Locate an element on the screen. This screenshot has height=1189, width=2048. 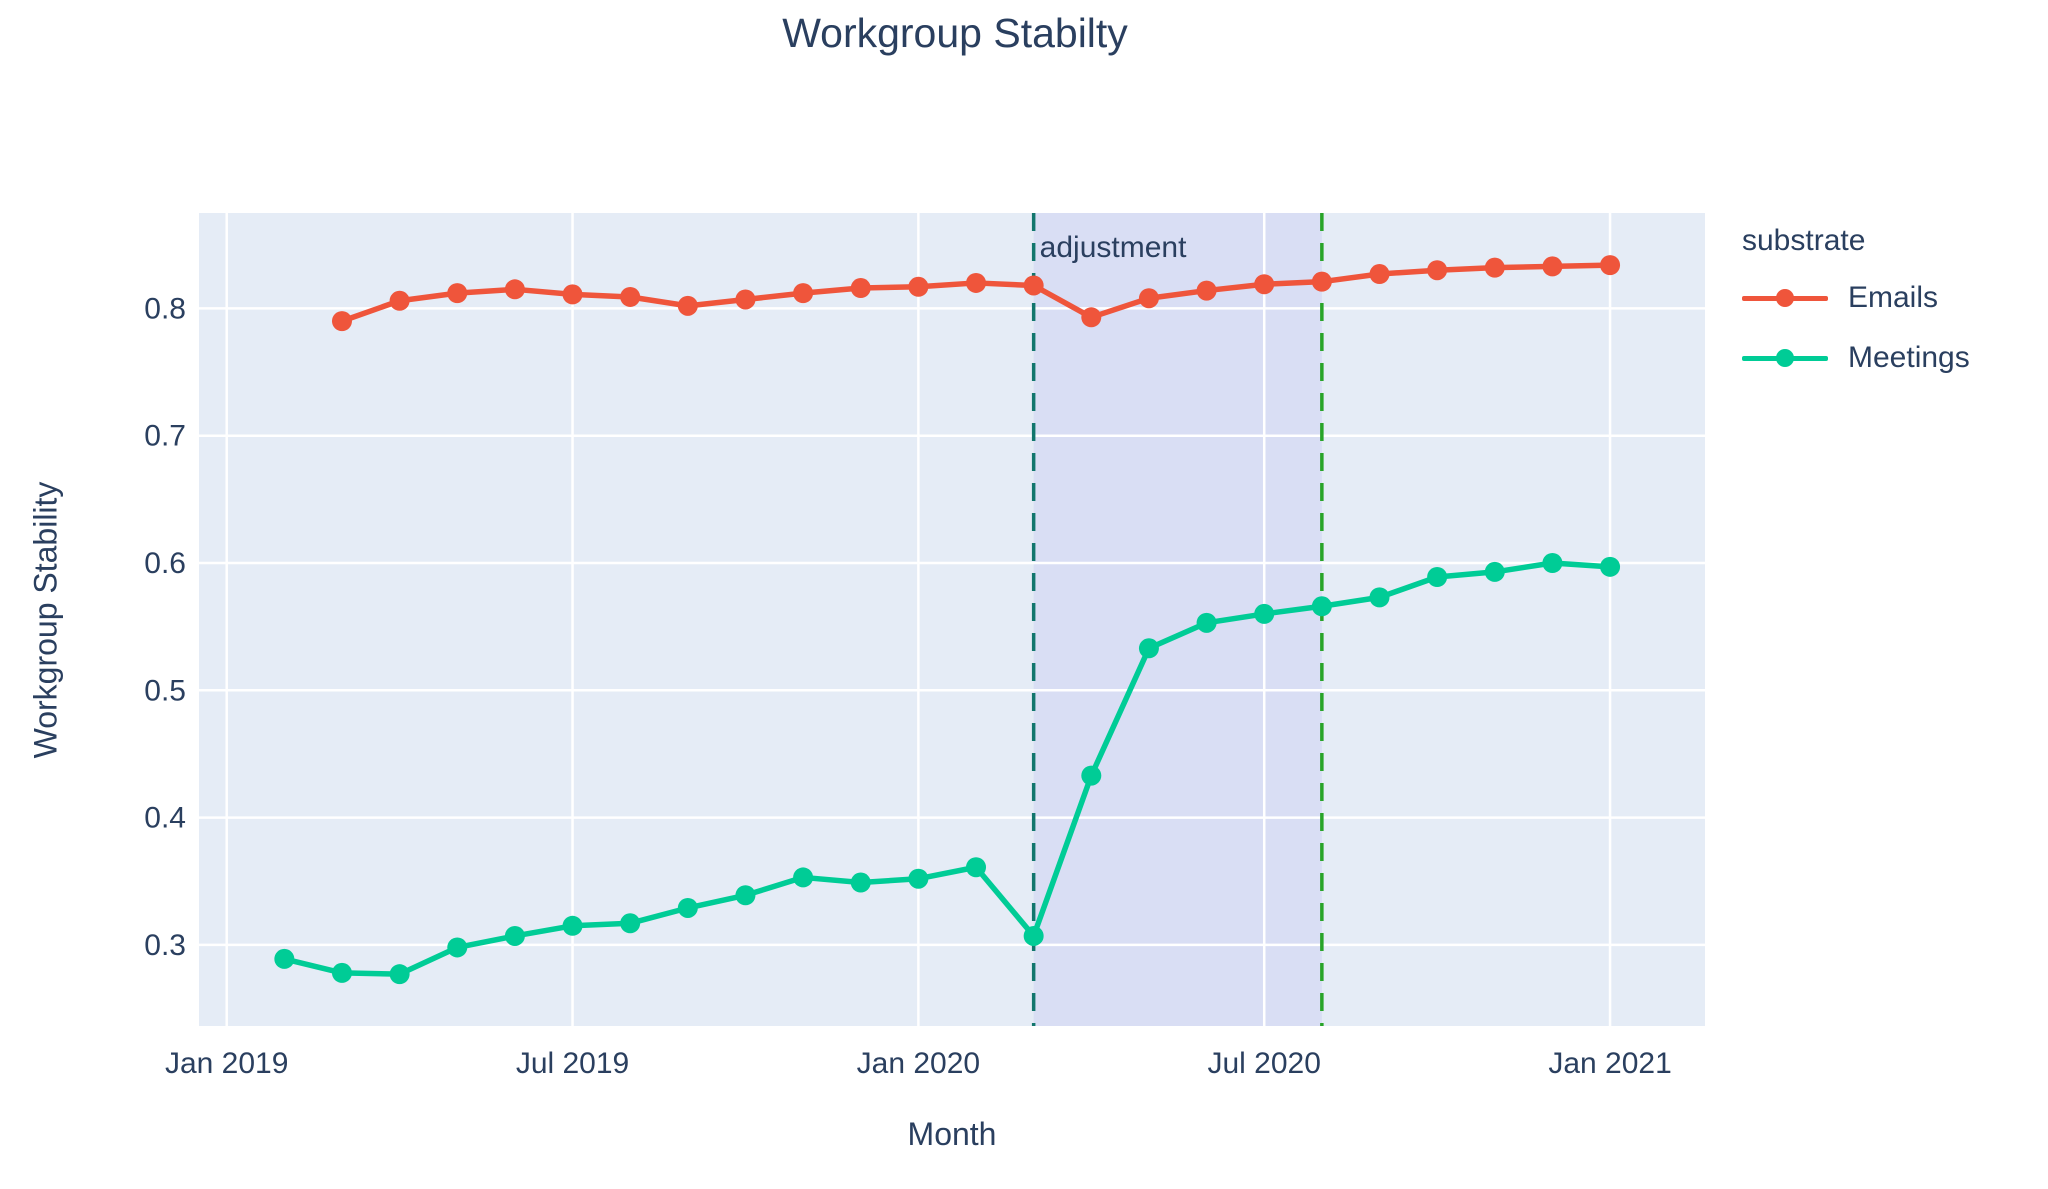
x-tick-label: Jul 2019 is located at coordinates (572, 1063).